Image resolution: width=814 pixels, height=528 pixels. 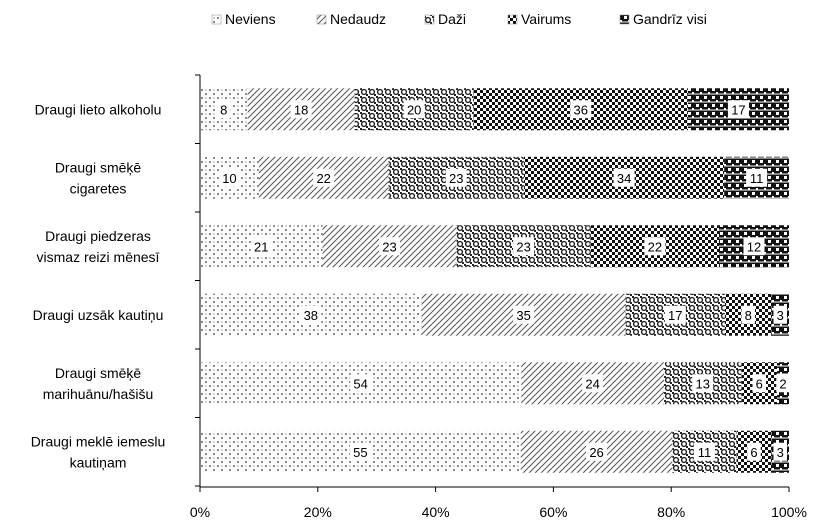 I want to click on category-label: Draugi lieto alkoholu, so click(x=98, y=109).